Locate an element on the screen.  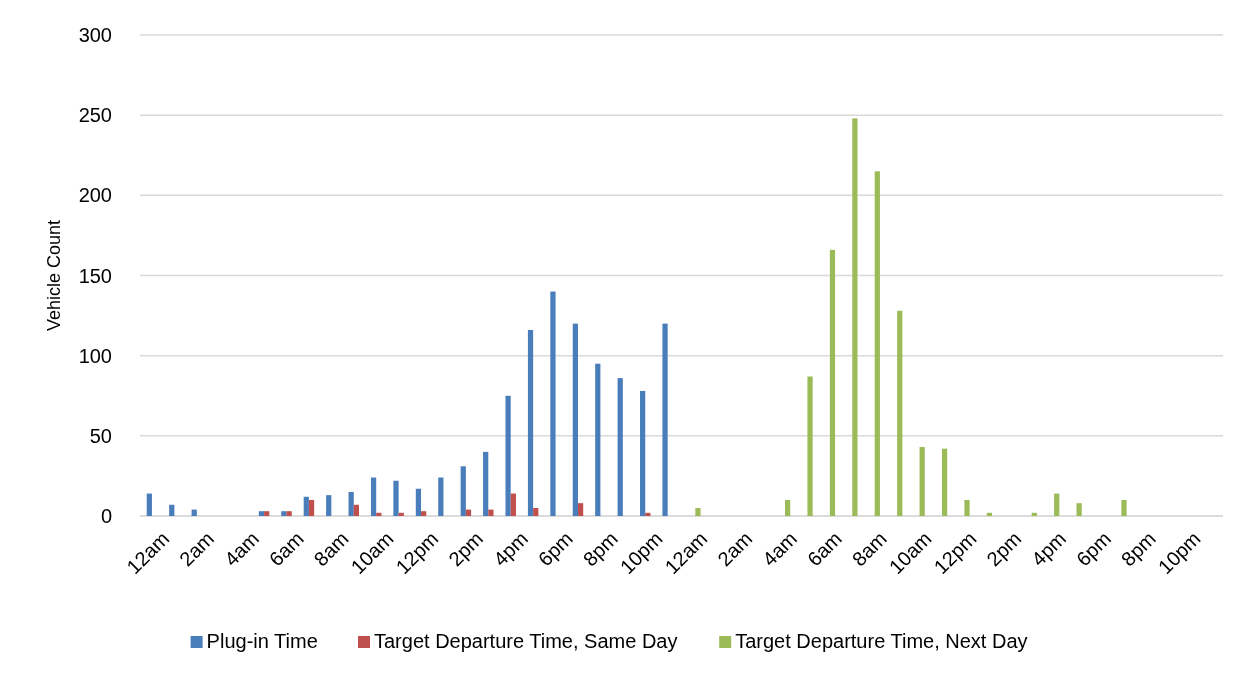
y-tick-label: 300 is located at coordinates (95, 35).